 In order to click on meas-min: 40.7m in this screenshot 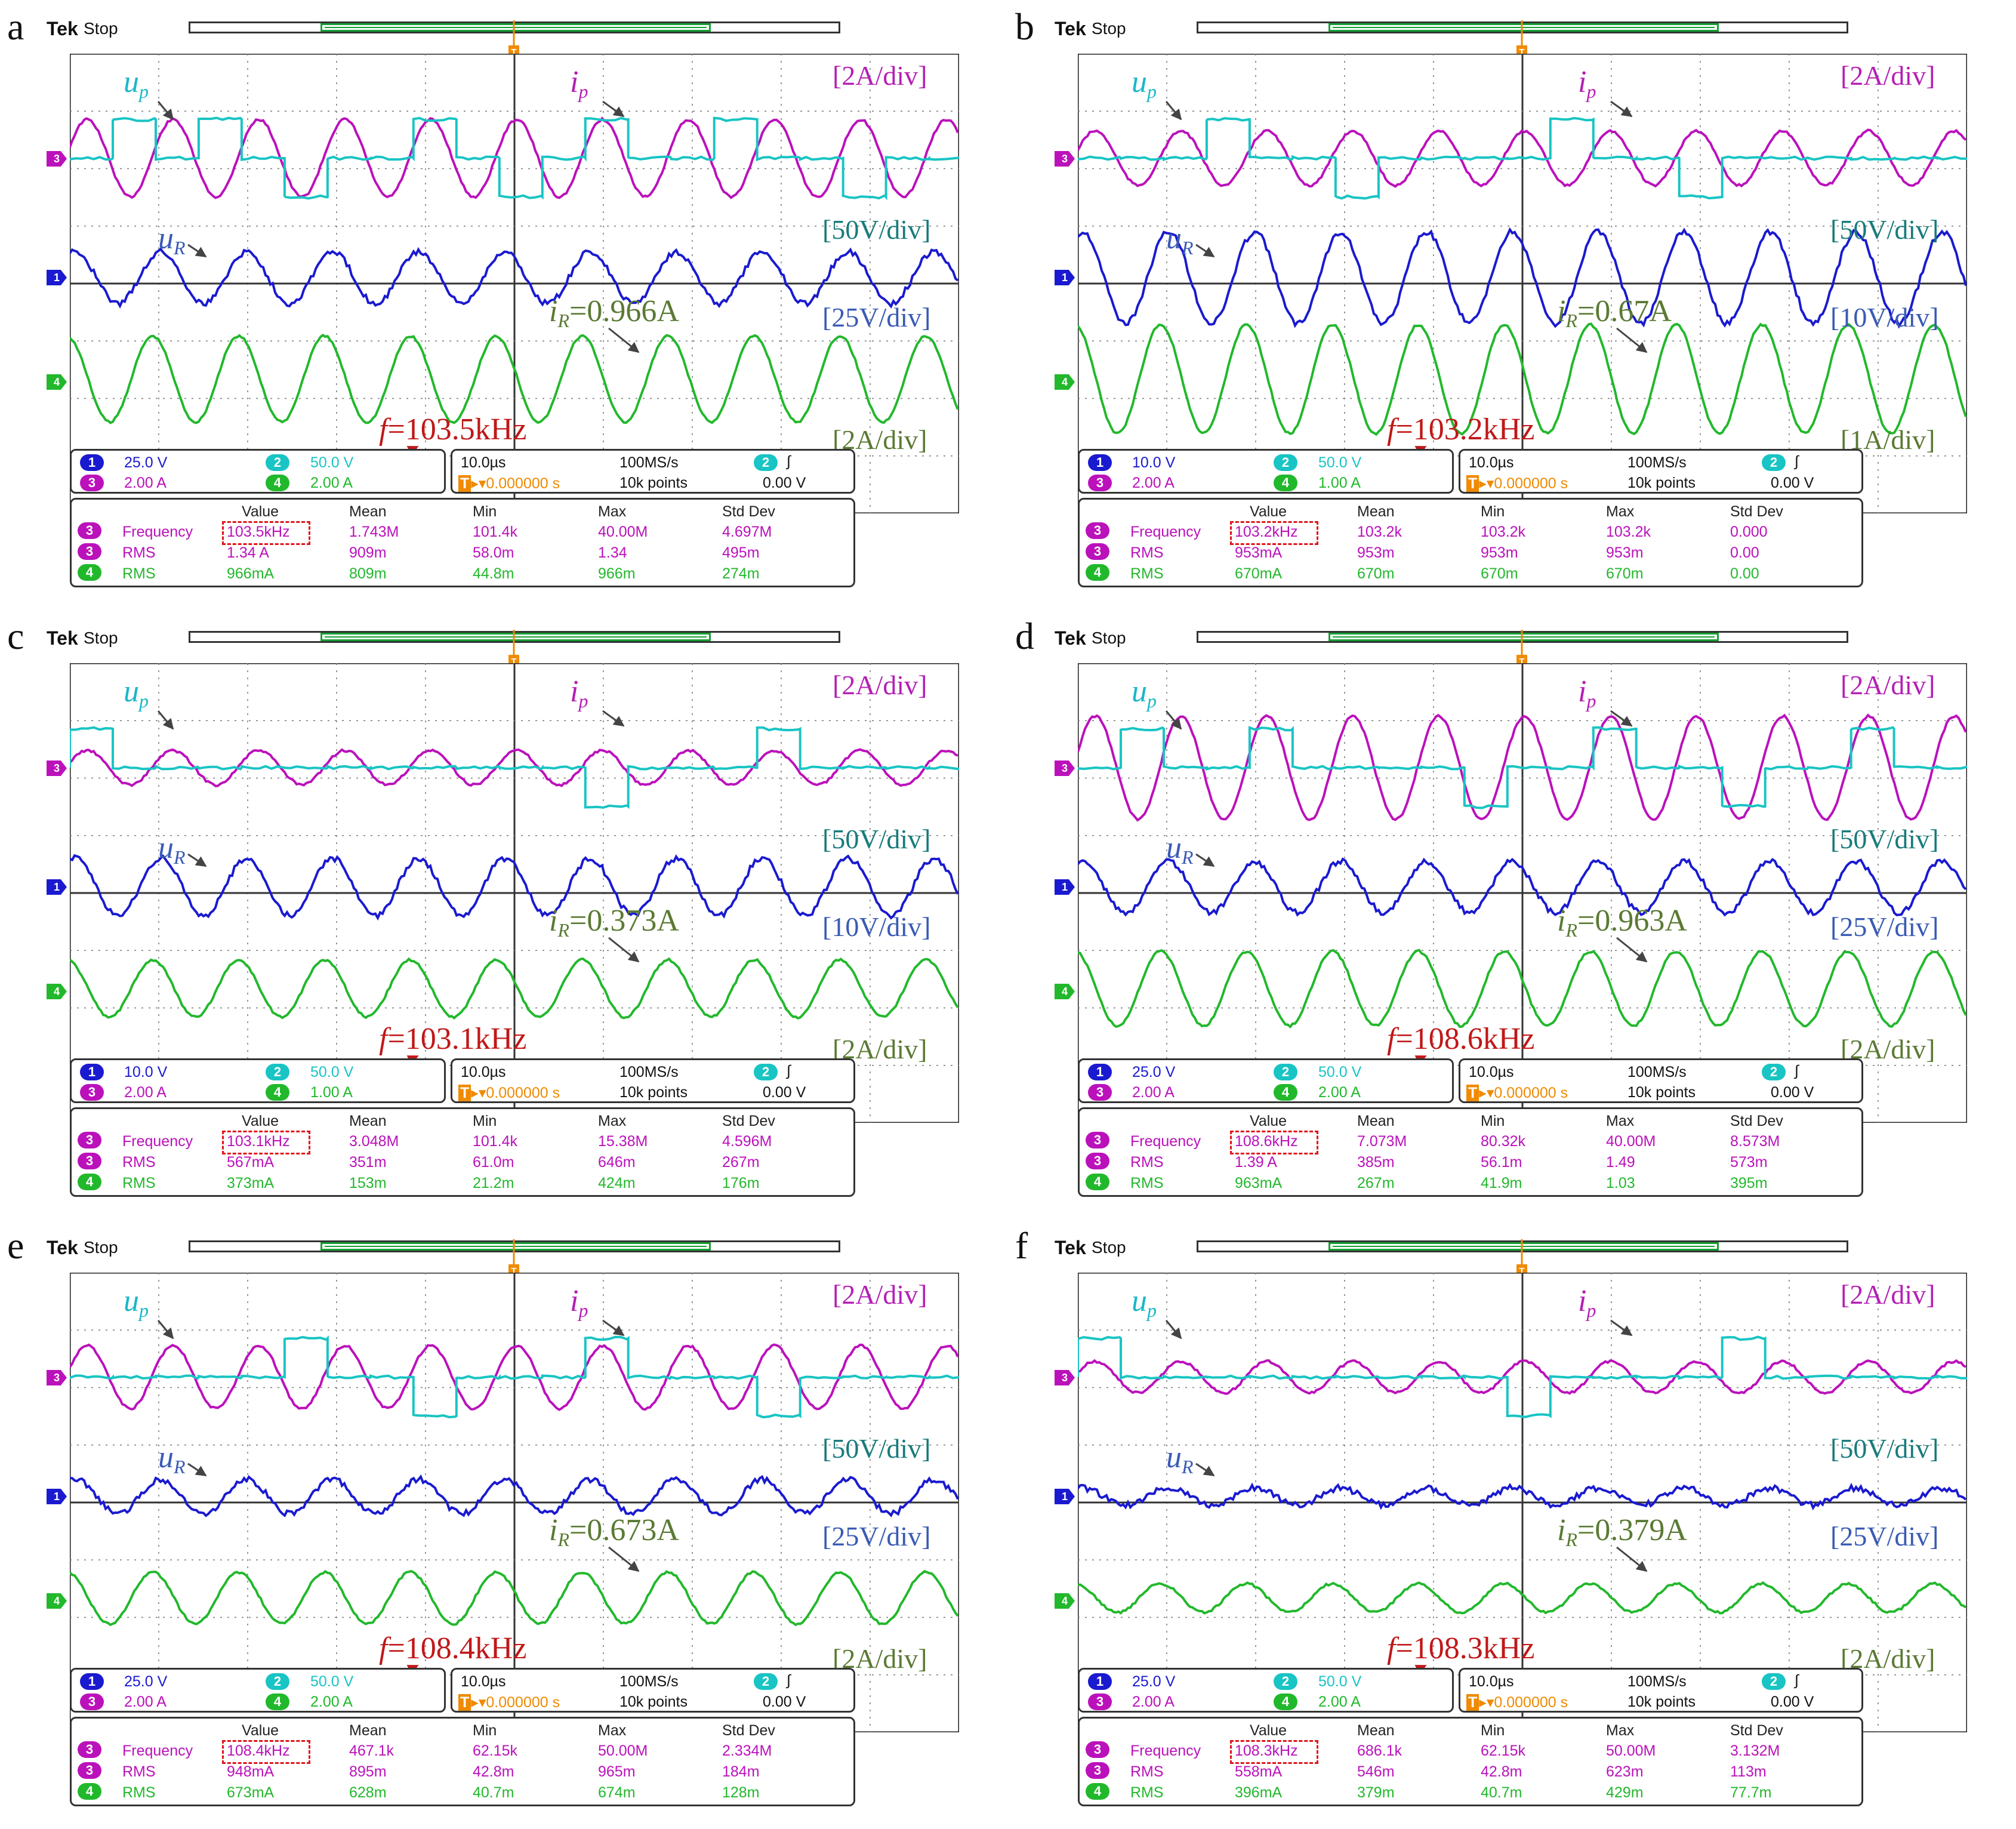, I will do `click(493, 1792)`.